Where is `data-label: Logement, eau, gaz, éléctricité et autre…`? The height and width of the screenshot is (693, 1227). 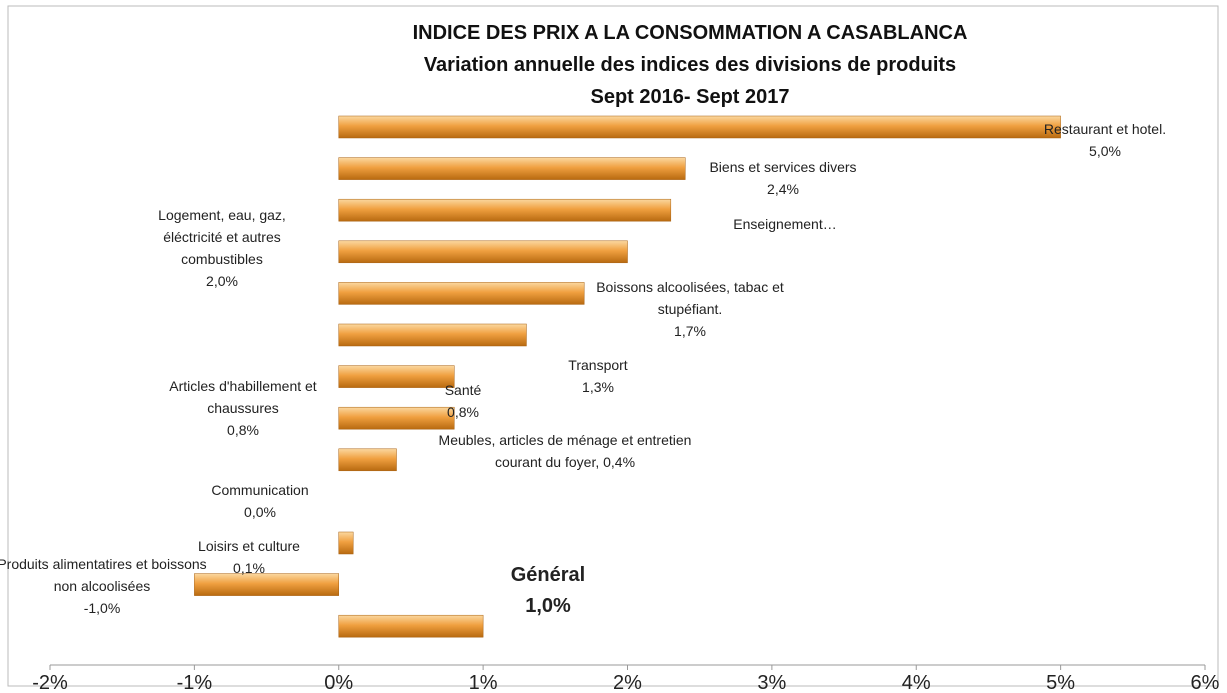
data-label: Logement, eau, gaz, éléctricité et autre… is located at coordinates (222, 248).